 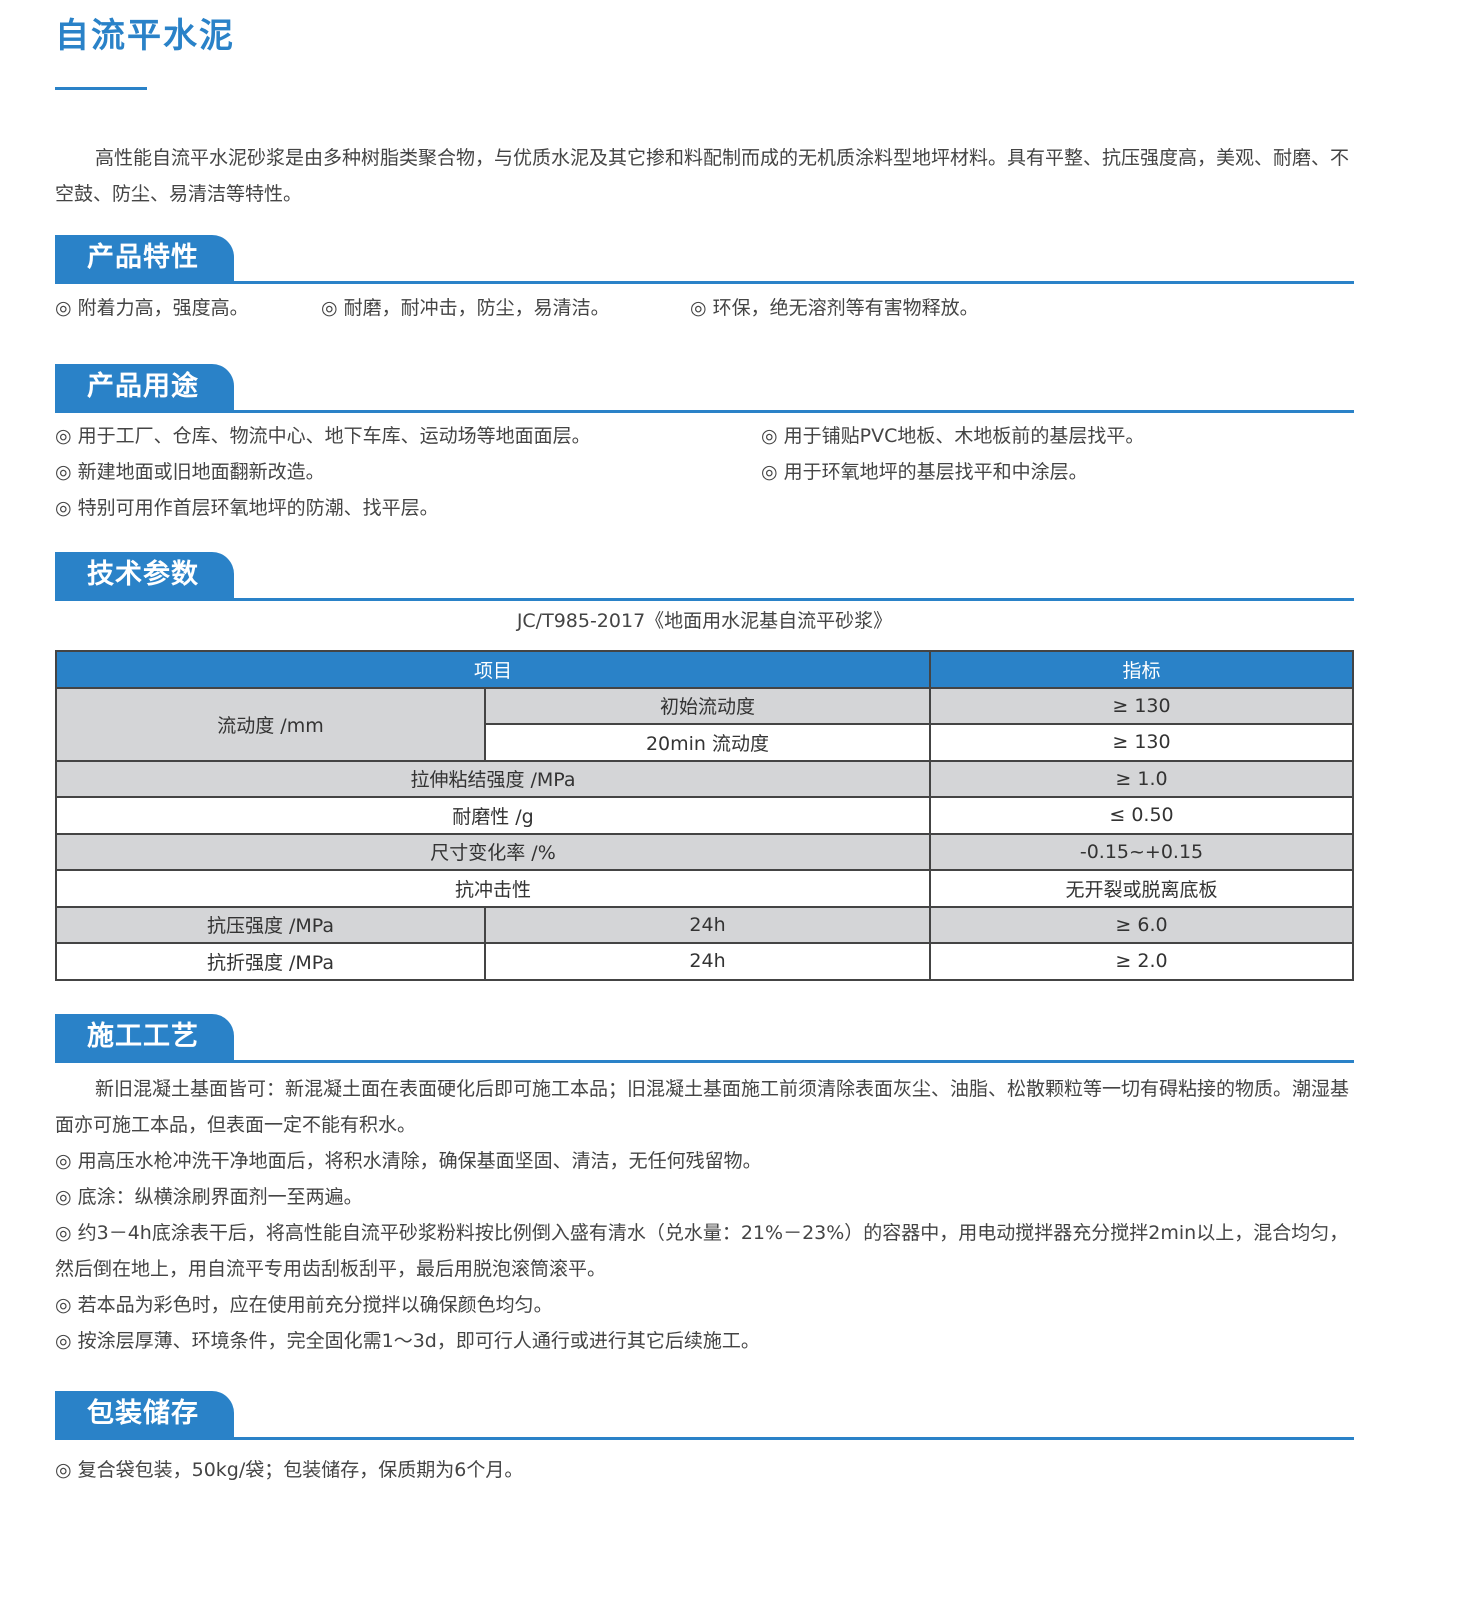 What do you see at coordinates (145, 36) in the screenshot?
I see `page-title: 自流平水泥` at bounding box center [145, 36].